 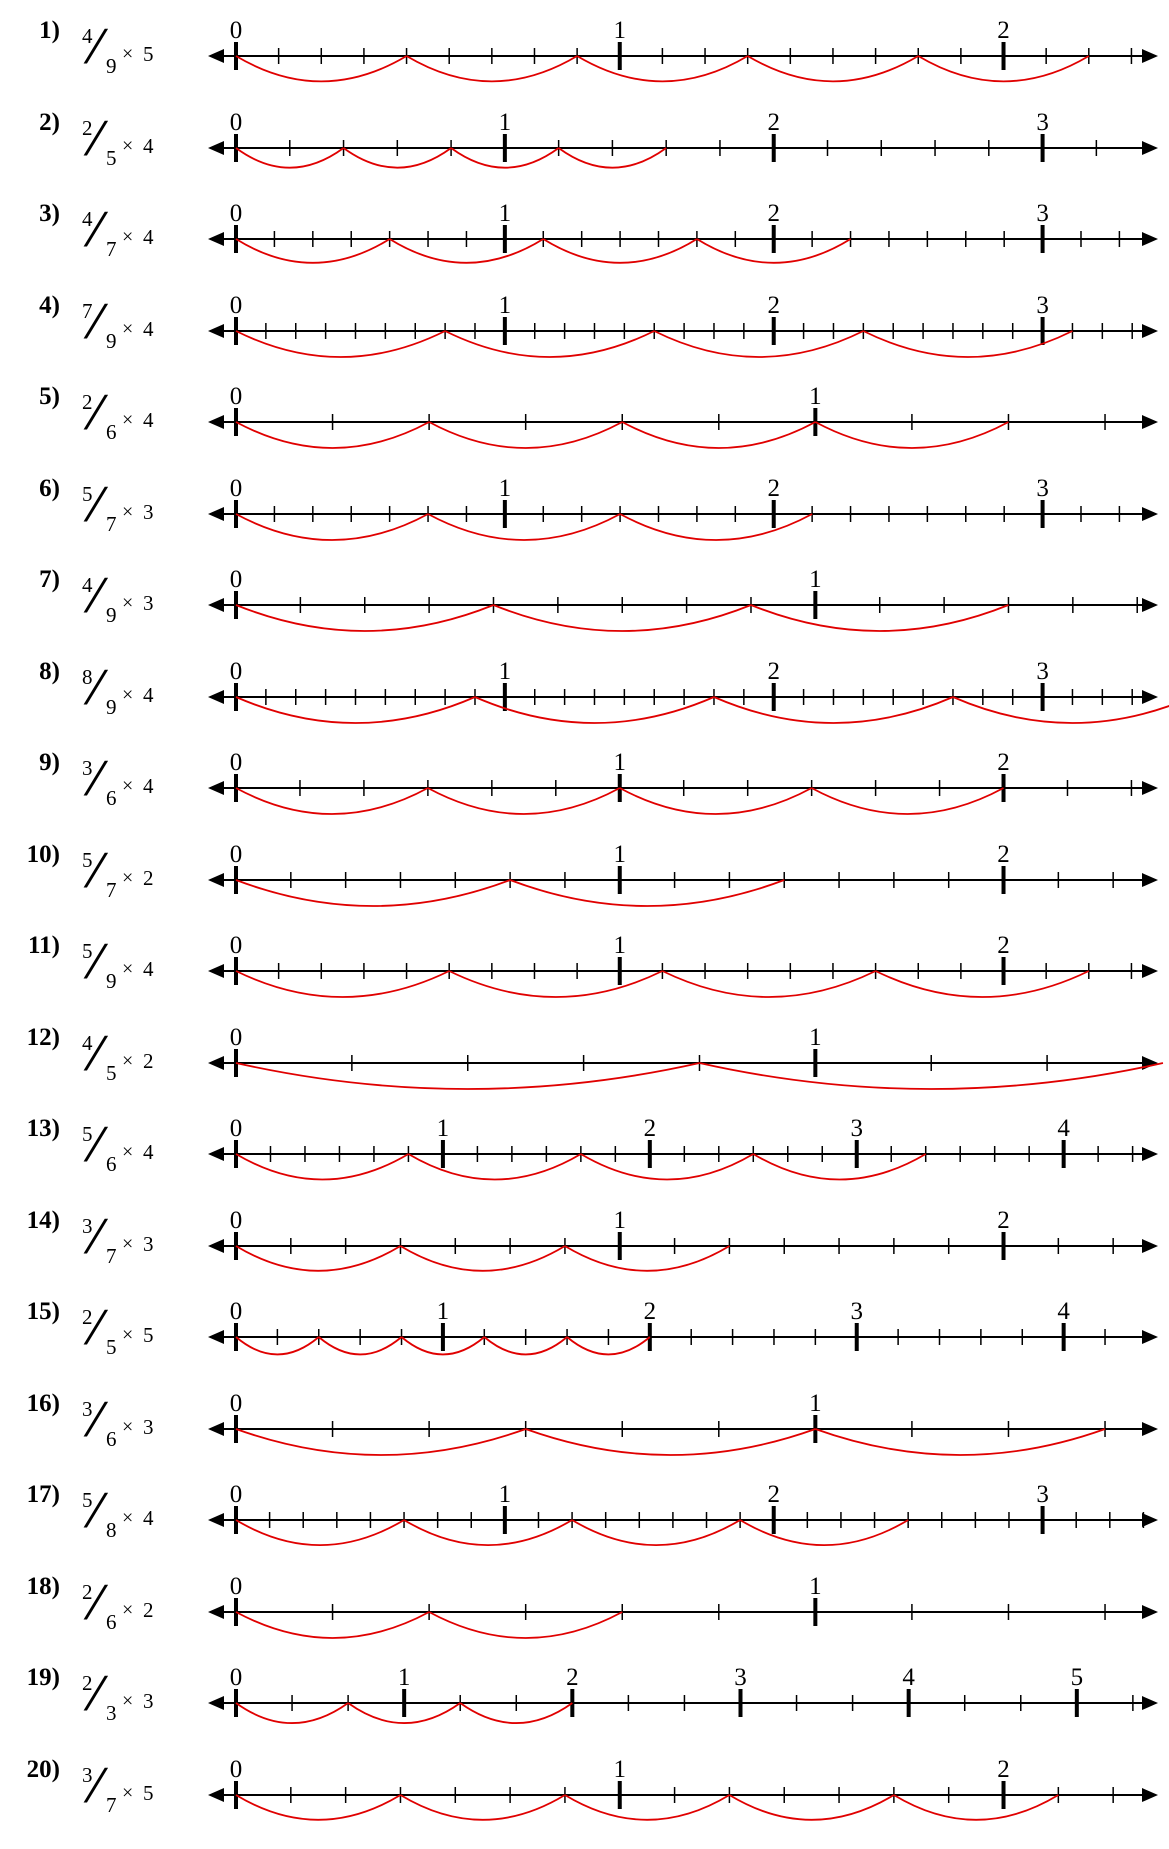 I want to click on problem-row: 9) 3 ⁄ 6 × 4 0 1 2, so click(x=584, y=795).